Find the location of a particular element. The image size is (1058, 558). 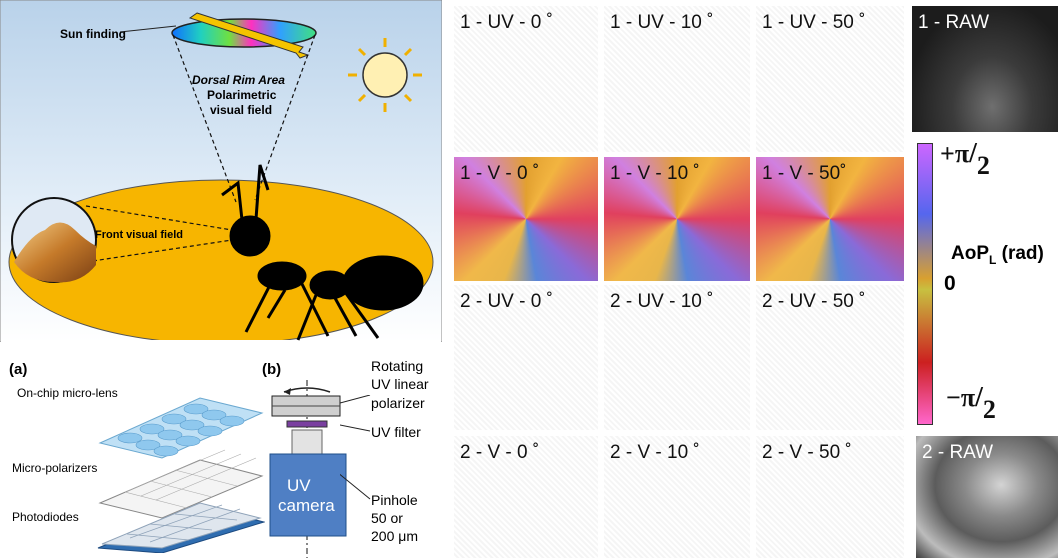

aop-2-v-0-label: 2 - V - 0 ˚ is located at coordinates (500, 452).